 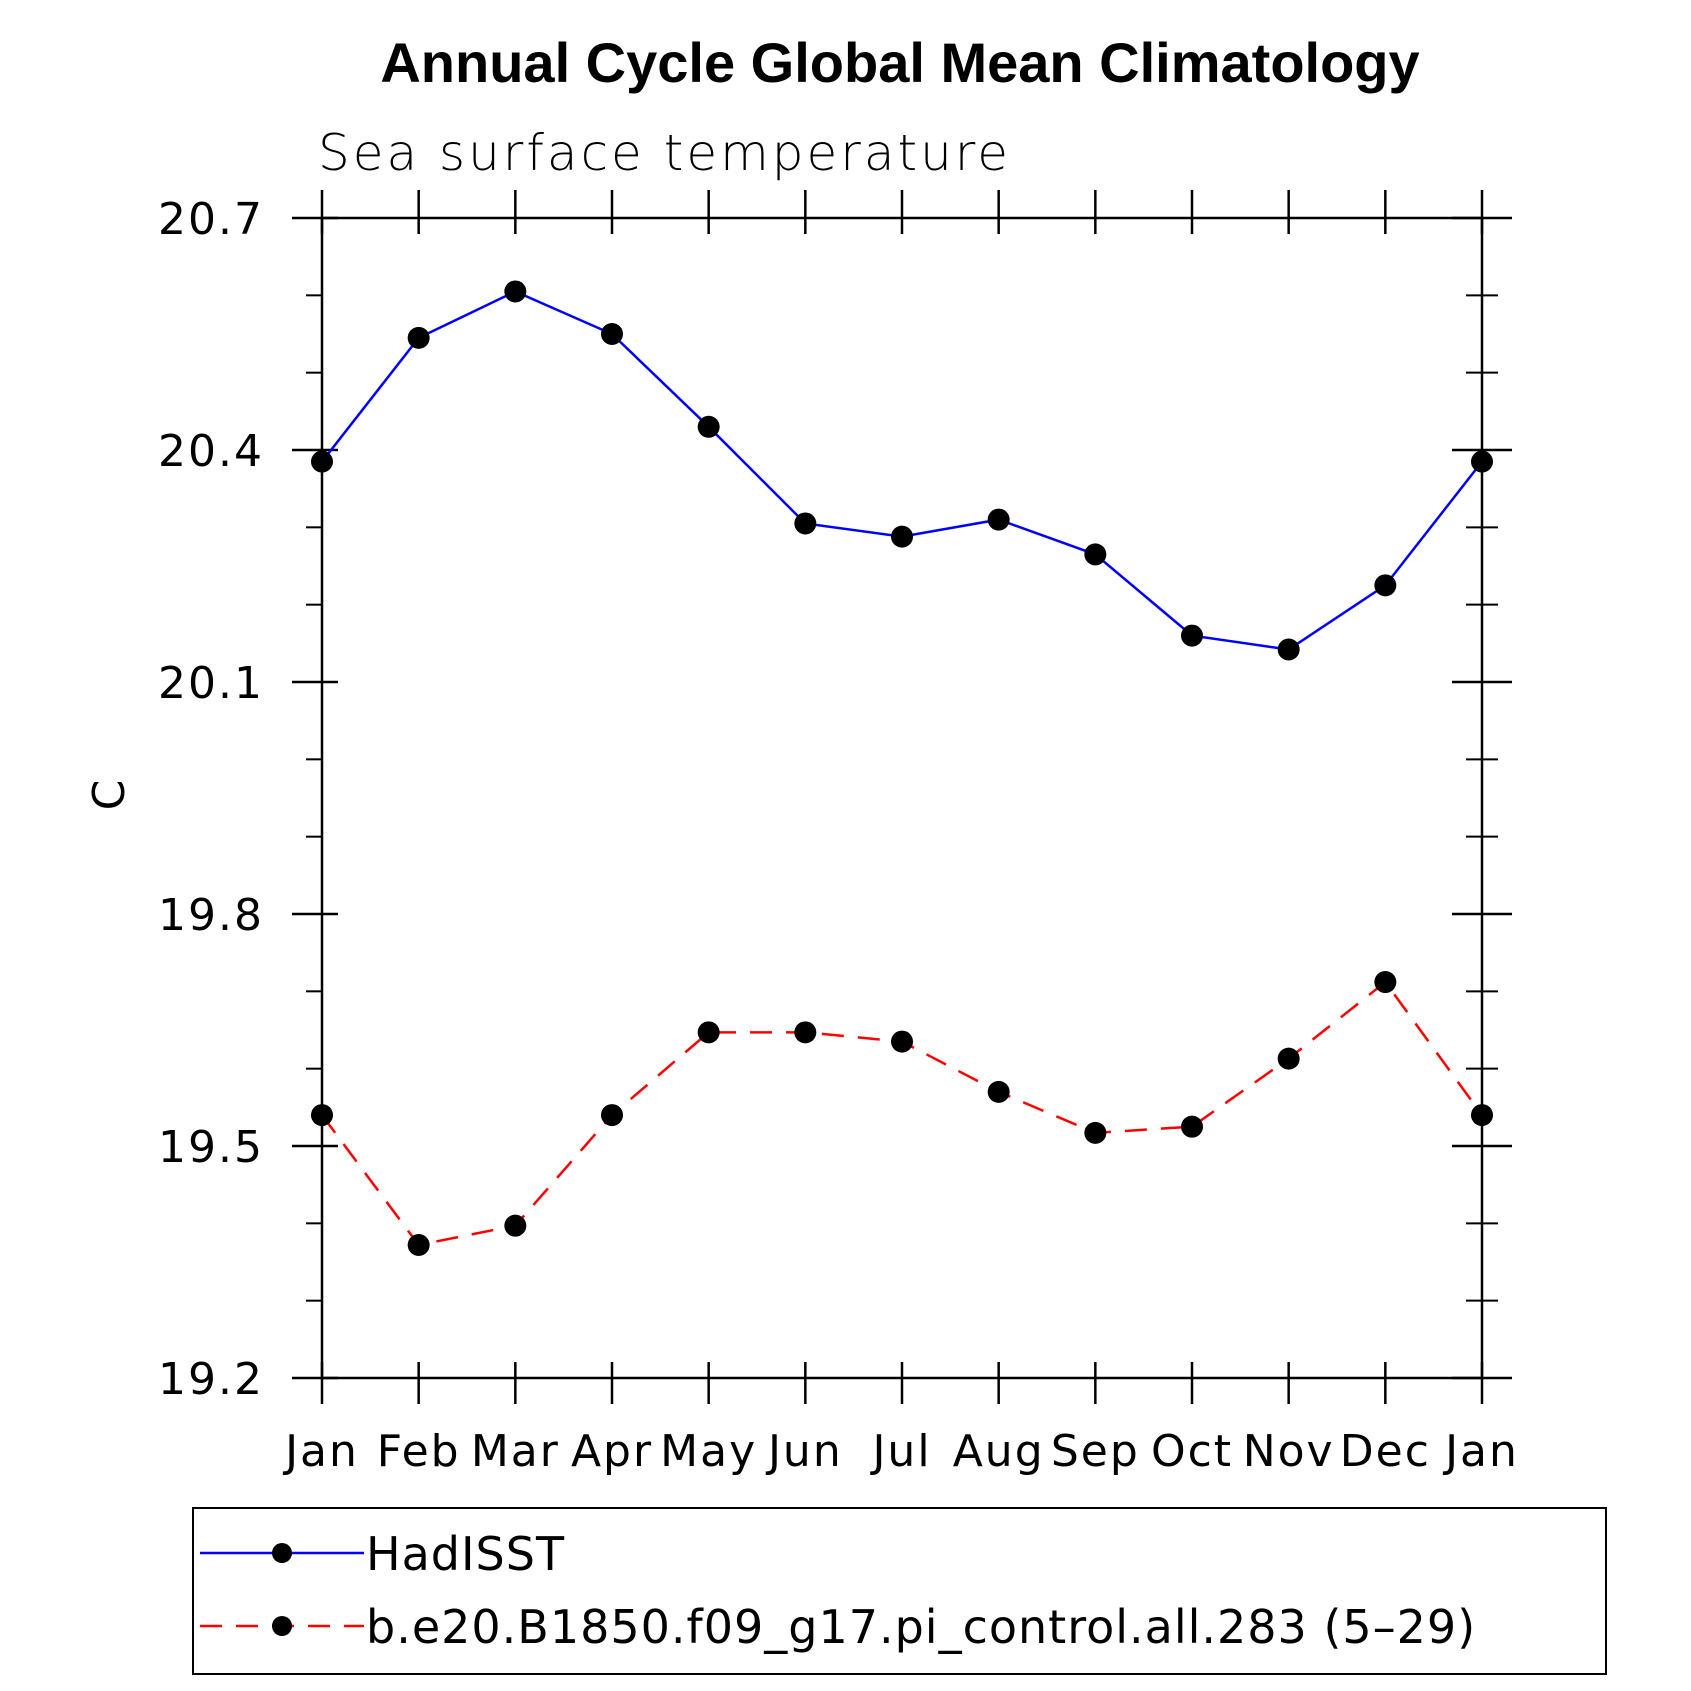 I want to click on legend-marker-hadisst, so click(x=282, y=1553).